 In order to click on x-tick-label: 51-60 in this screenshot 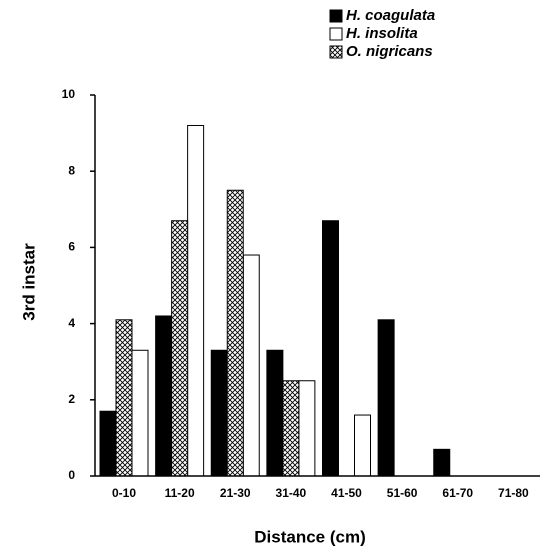, I will do `click(402, 493)`.